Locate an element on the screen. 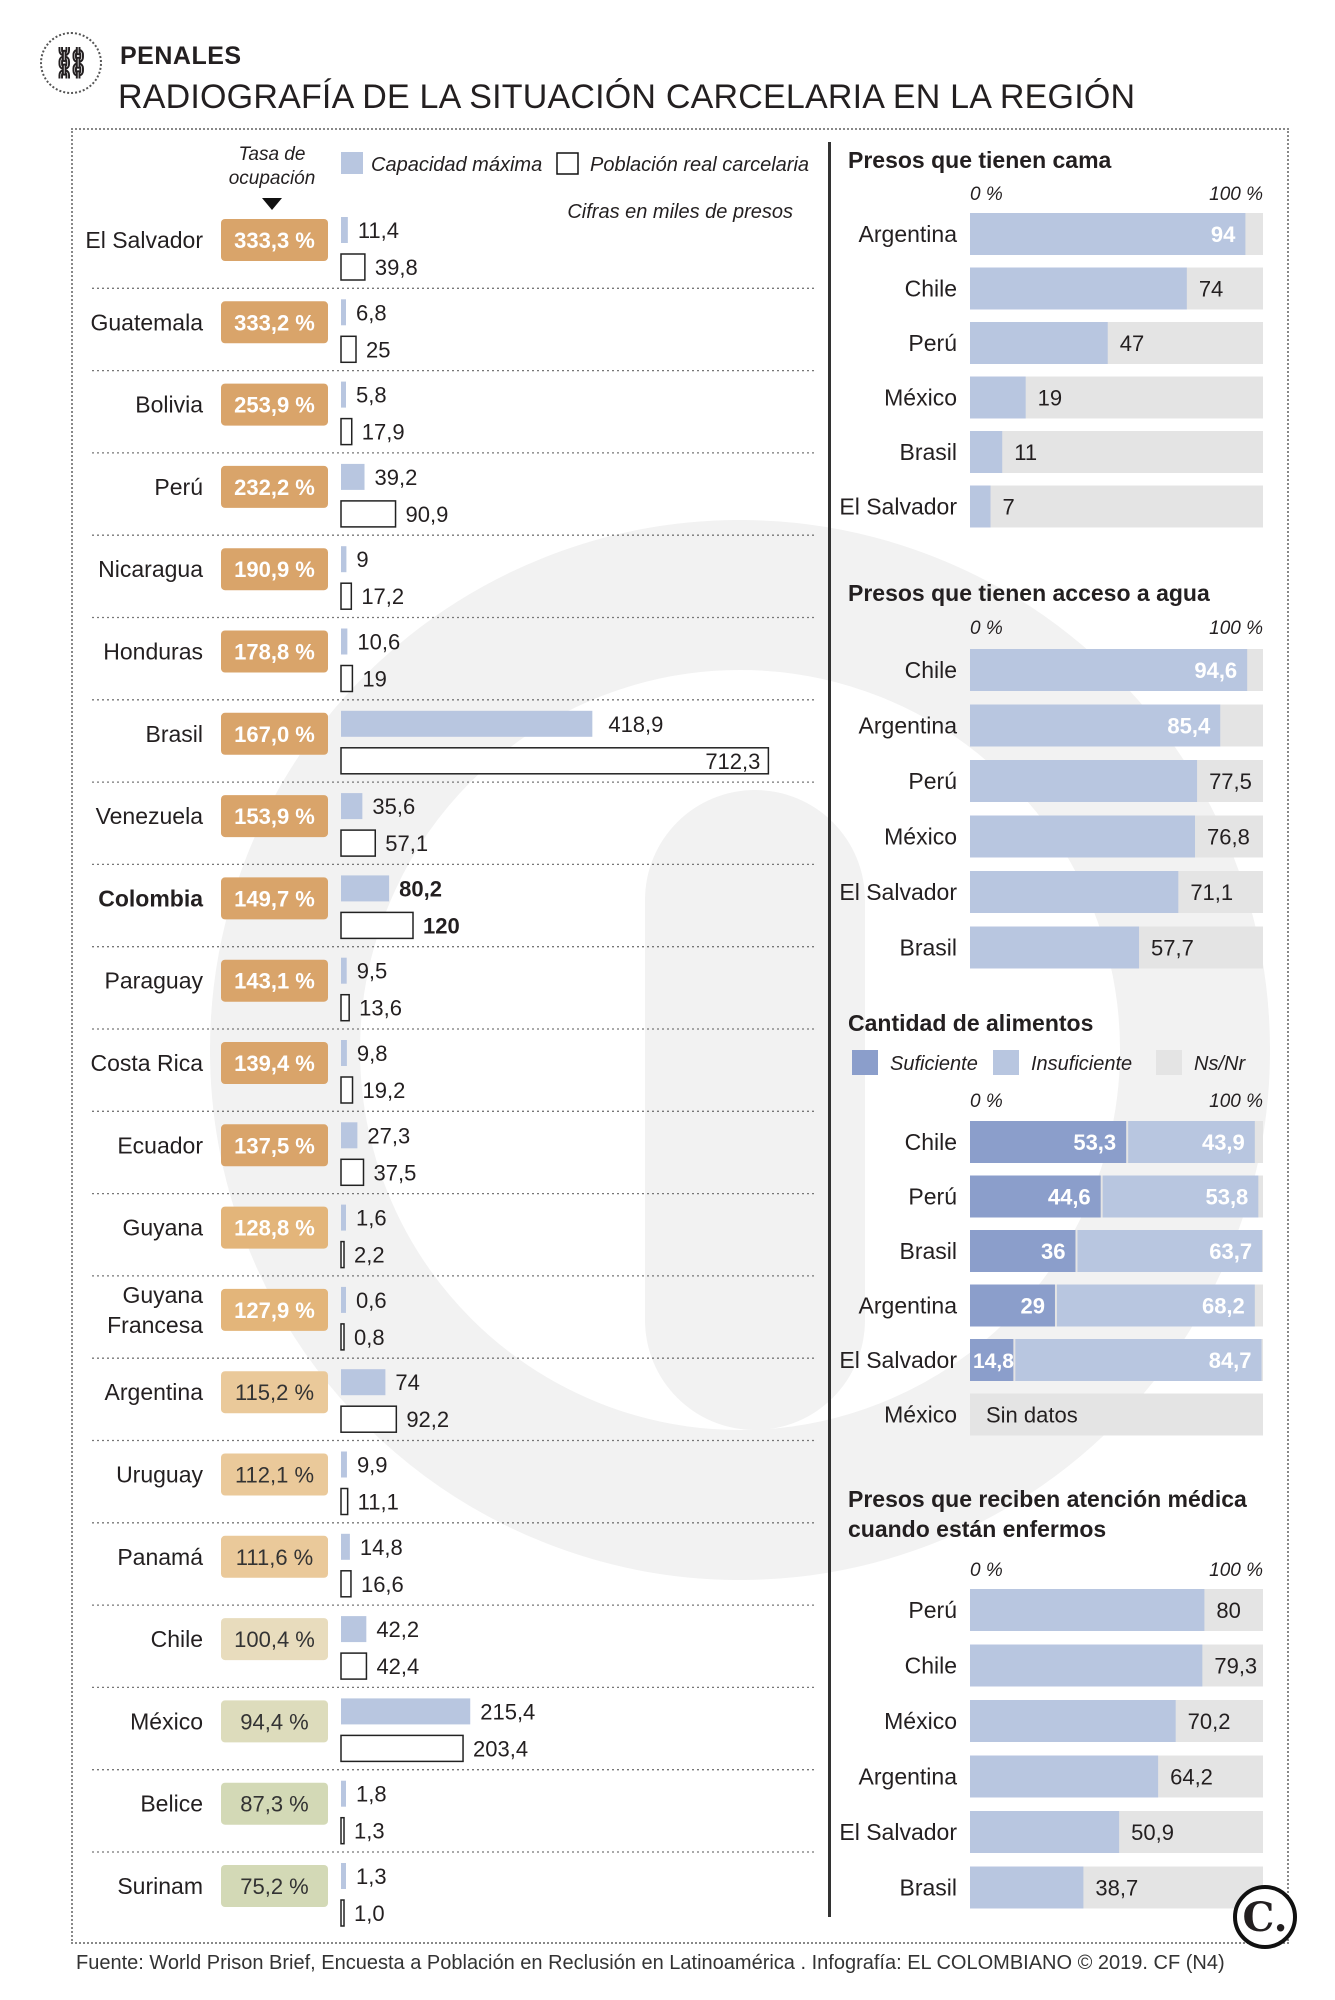 This screenshot has height=2000, width=1335. capacity-label: 1,6 is located at coordinates (371, 1218).